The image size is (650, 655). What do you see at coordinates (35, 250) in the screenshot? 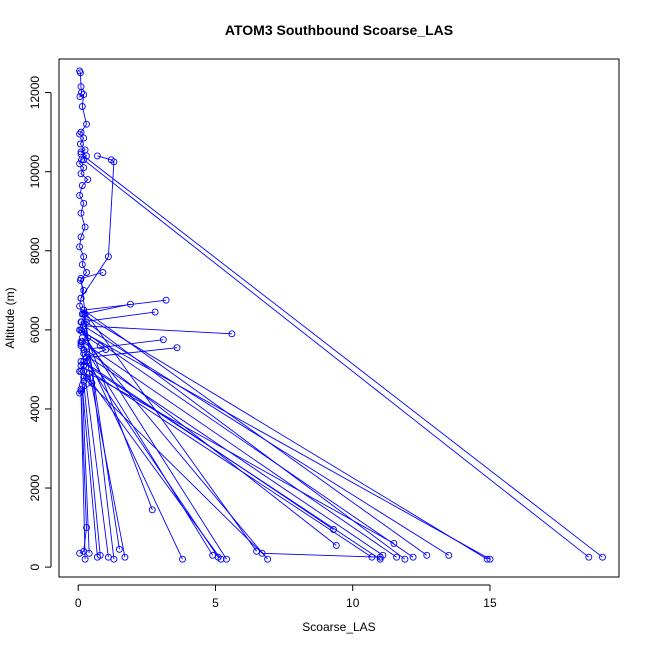
I see `y-tick-label: 8000` at bounding box center [35, 250].